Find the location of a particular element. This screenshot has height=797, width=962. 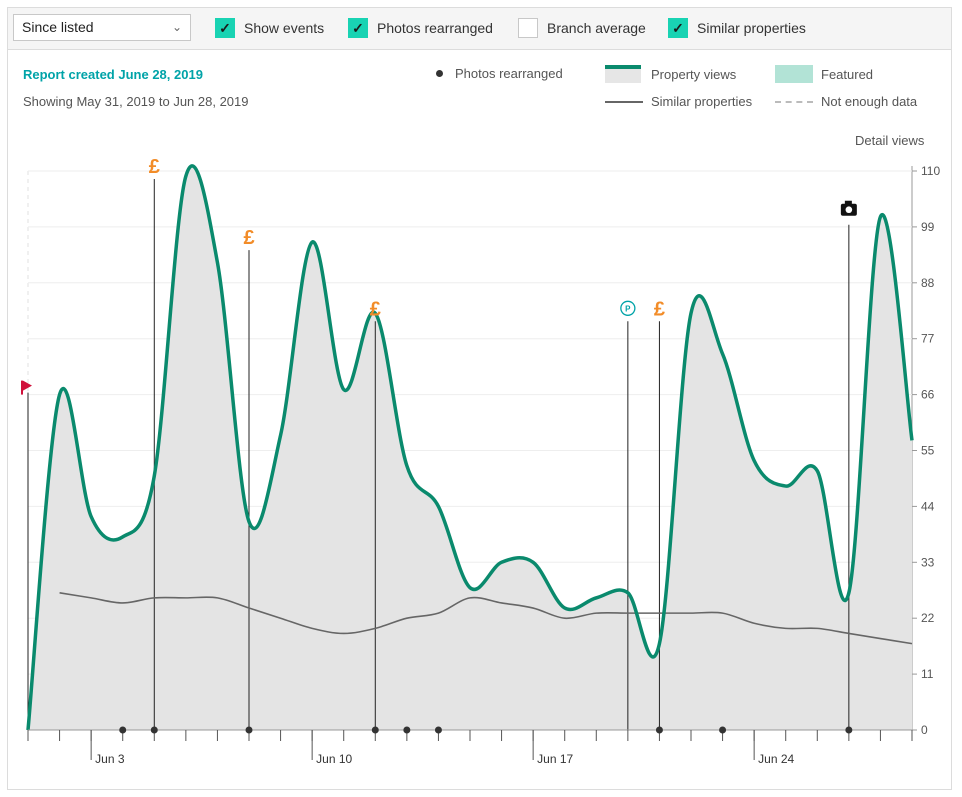

legend-photos-label: Photos rearranged is located at coordinates (509, 73).